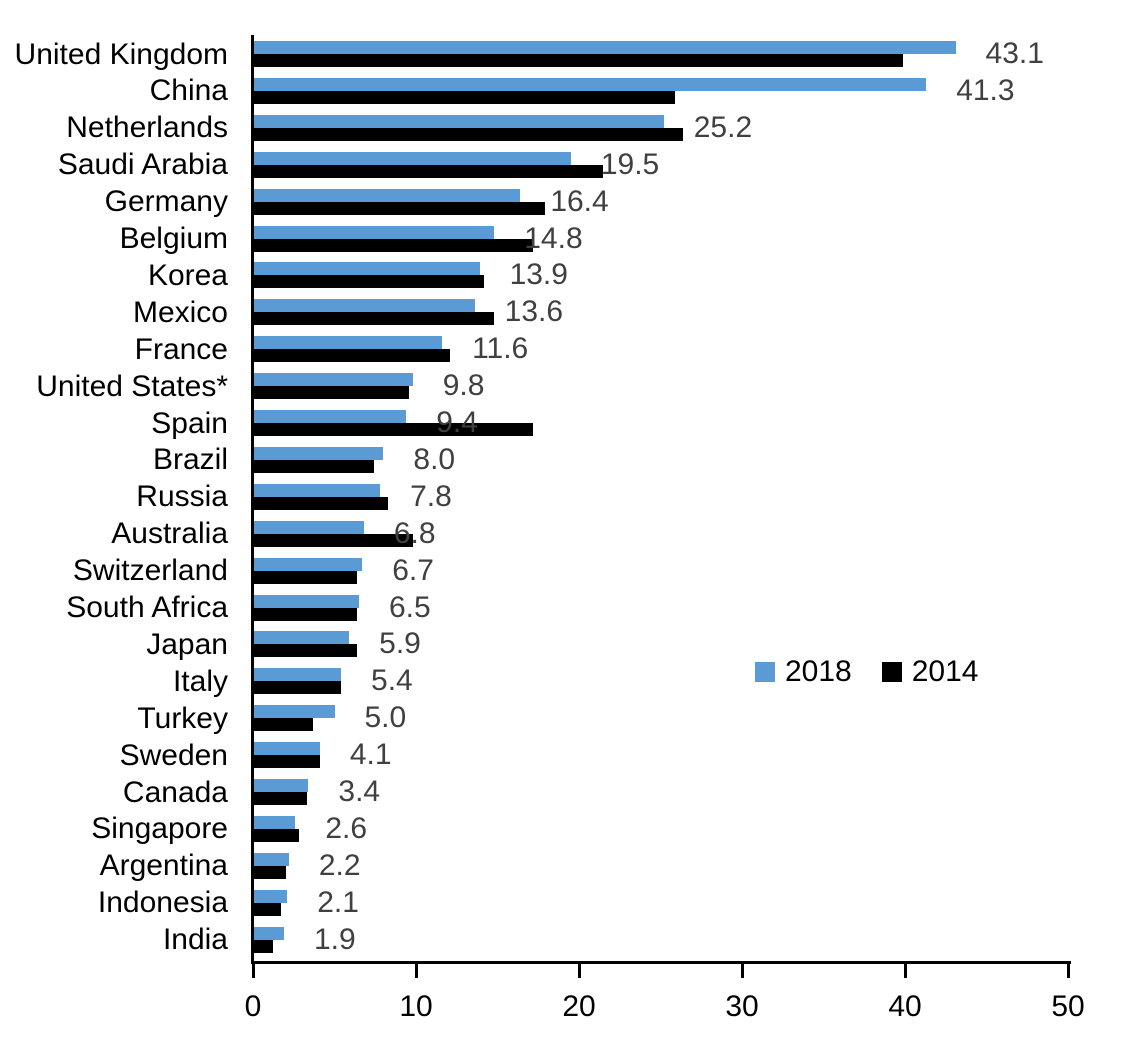 This screenshot has width=1123, height=1041. I want to click on category-label: Spain, so click(189, 423).